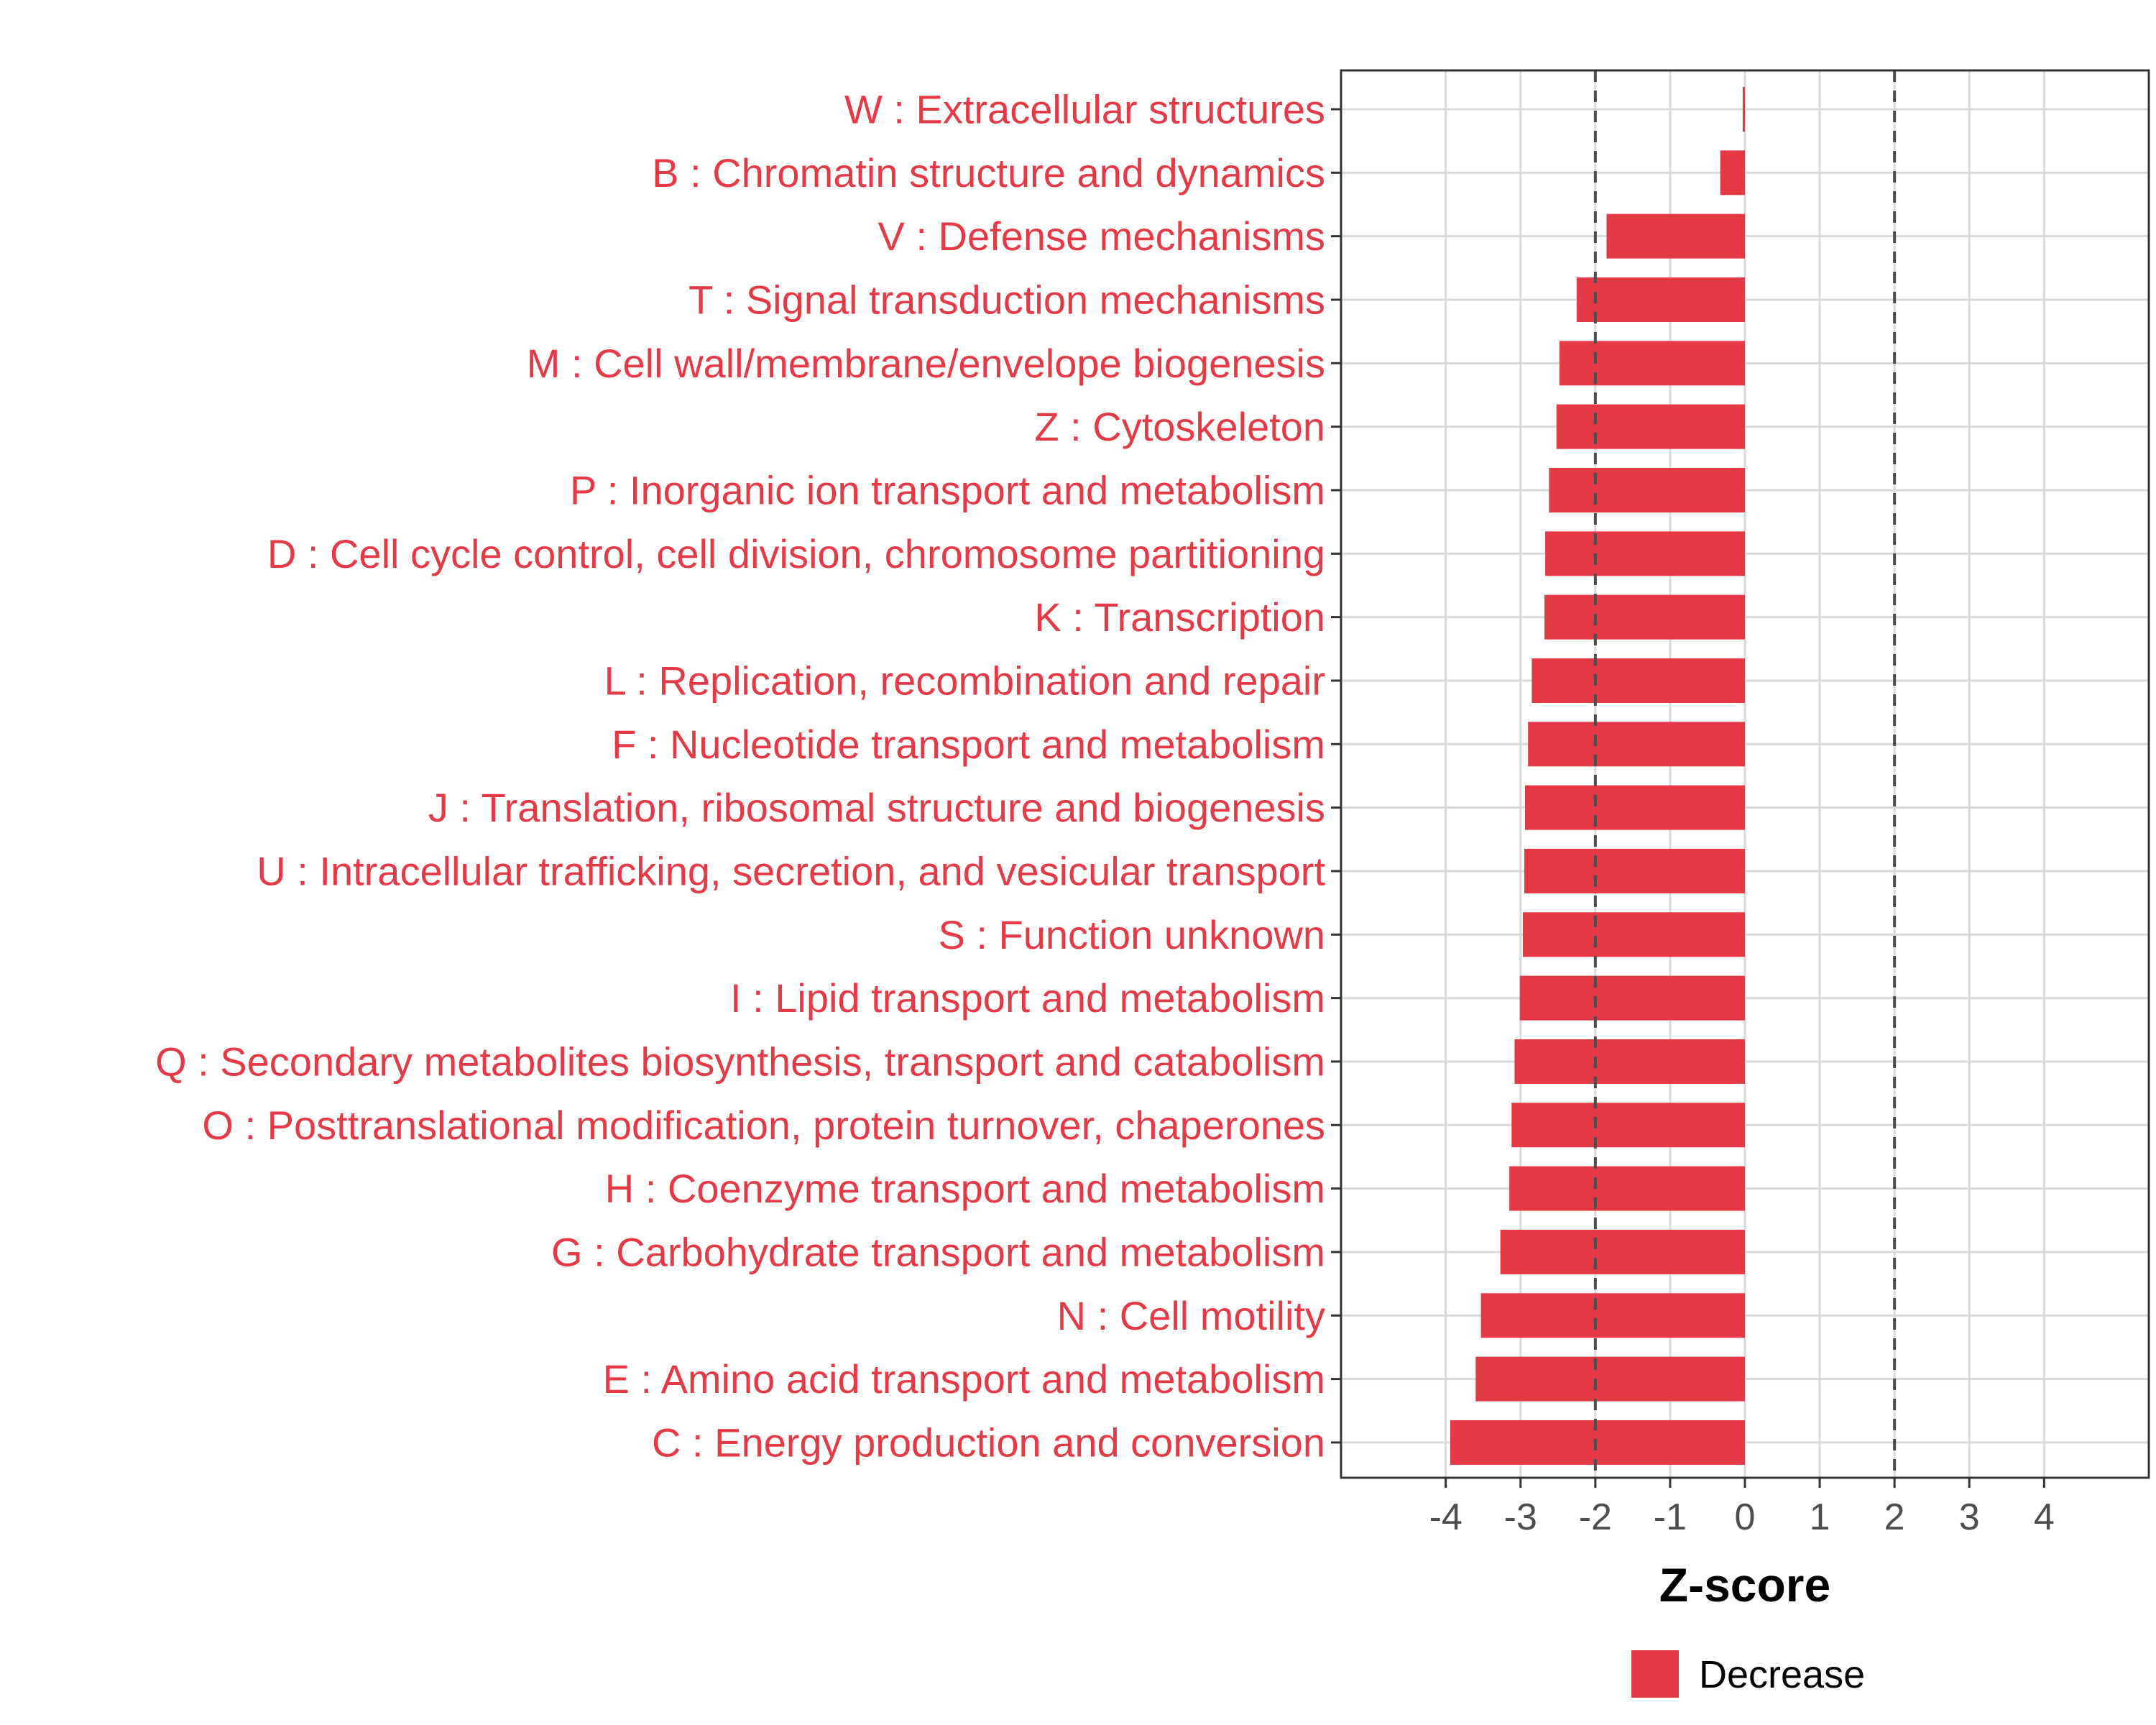 The height and width of the screenshot is (1725, 2156). I want to click on category-label: F : Nucleotide transport and metabolism, so click(968, 744).